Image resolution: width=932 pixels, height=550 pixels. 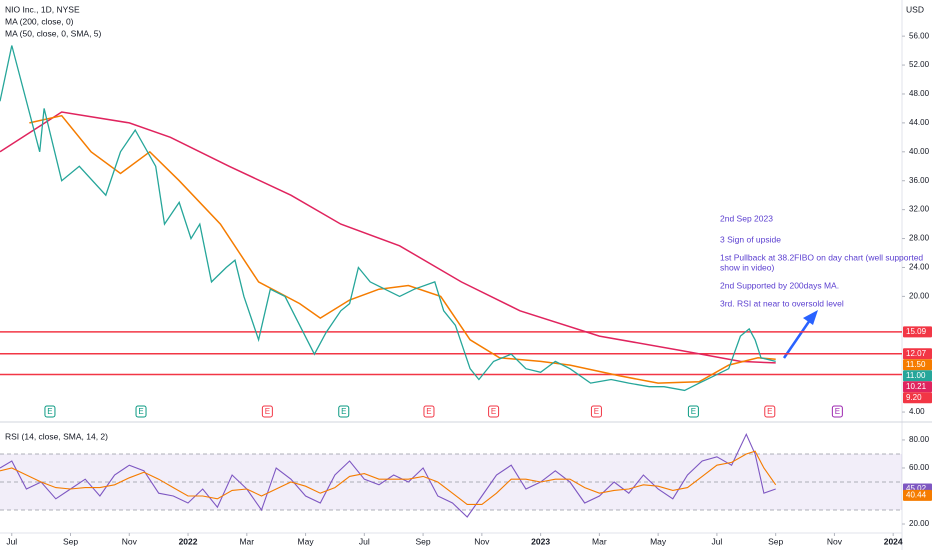 I want to click on rsi-title: RSI (14, close, SMA, 14, 2), so click(x=56, y=436).